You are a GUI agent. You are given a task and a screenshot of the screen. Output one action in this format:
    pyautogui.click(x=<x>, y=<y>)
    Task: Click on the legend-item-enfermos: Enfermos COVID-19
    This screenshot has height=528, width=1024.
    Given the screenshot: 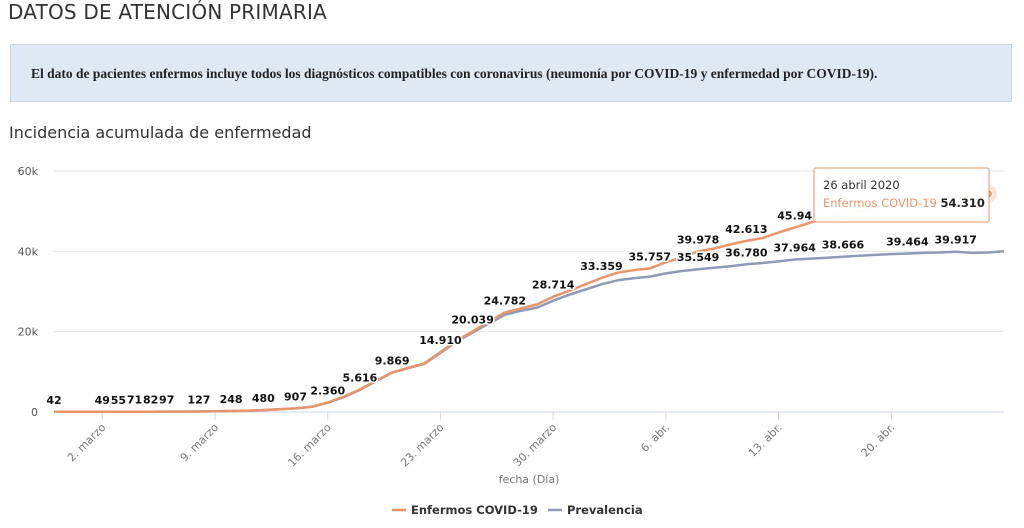 What is the action you would take?
    pyautogui.click(x=465, y=510)
    